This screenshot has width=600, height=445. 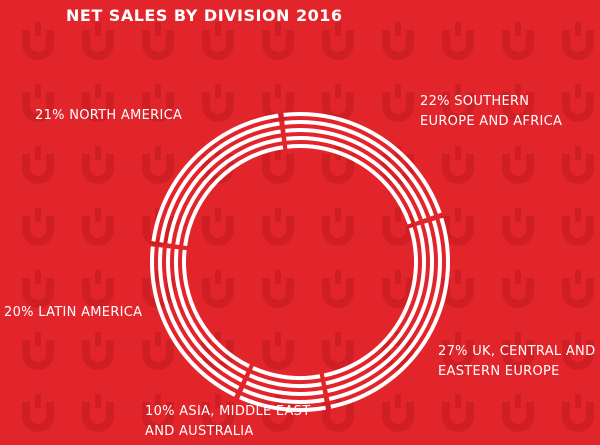 I want to click on value-label: 20%, so click(x=19, y=312).